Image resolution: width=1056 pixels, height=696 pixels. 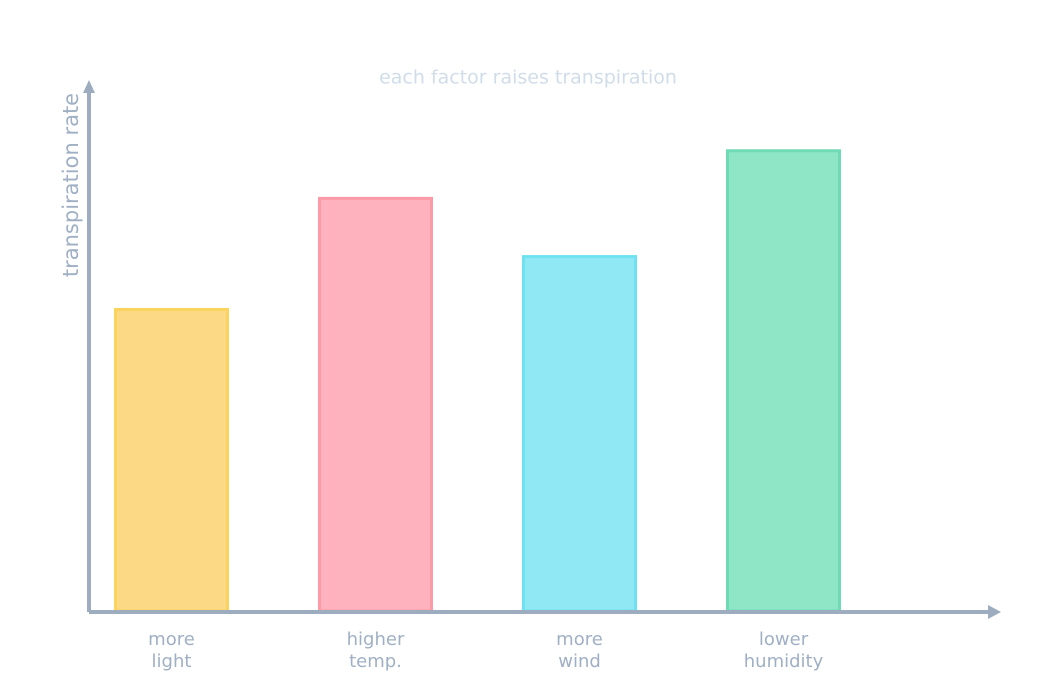 I want to click on chart-title: each factor raises transpiration, so click(x=528, y=78).